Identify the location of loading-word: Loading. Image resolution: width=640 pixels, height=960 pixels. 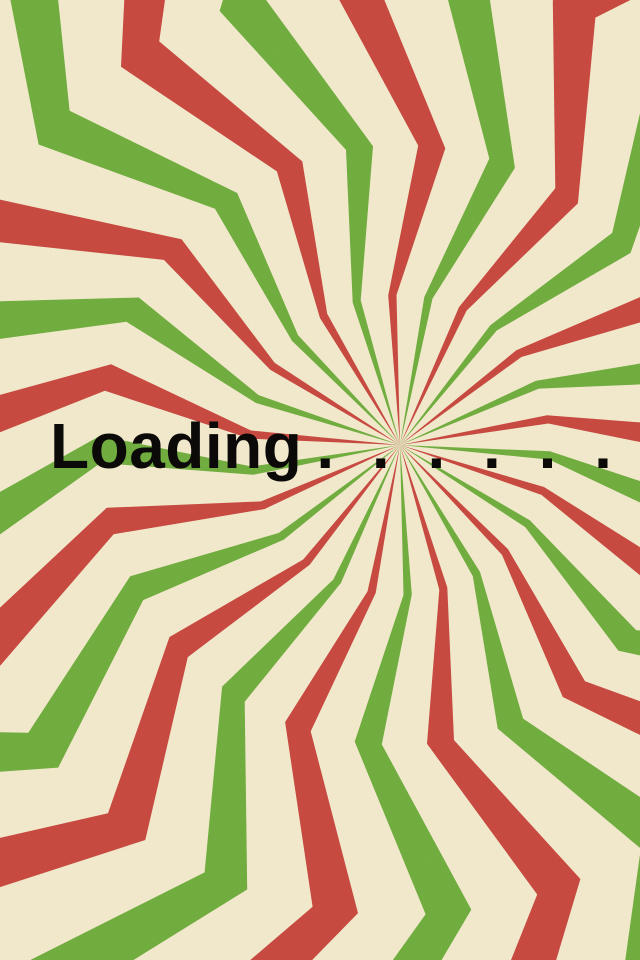
(176, 446).